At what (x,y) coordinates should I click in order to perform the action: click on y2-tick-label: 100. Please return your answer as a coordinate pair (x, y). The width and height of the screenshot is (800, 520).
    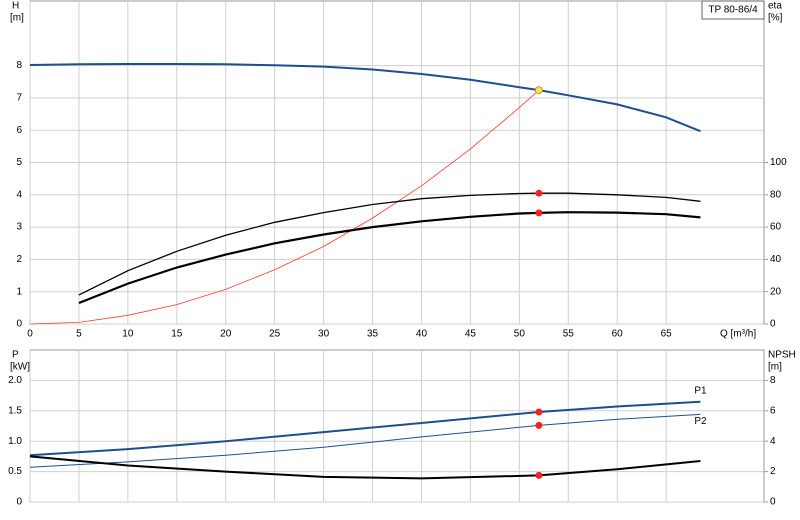
    Looking at the image, I should click on (778, 162).